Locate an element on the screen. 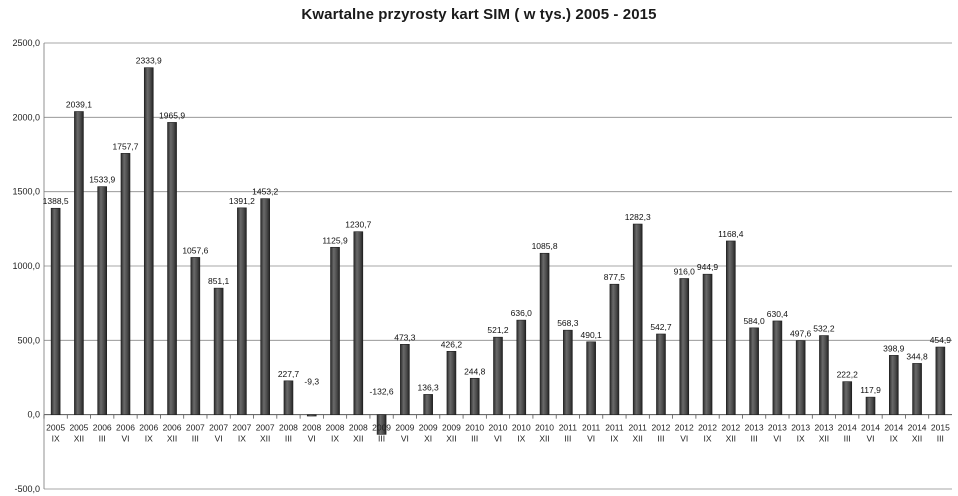 This screenshot has height=496, width=958. data-label: 490,1 is located at coordinates (591, 335).